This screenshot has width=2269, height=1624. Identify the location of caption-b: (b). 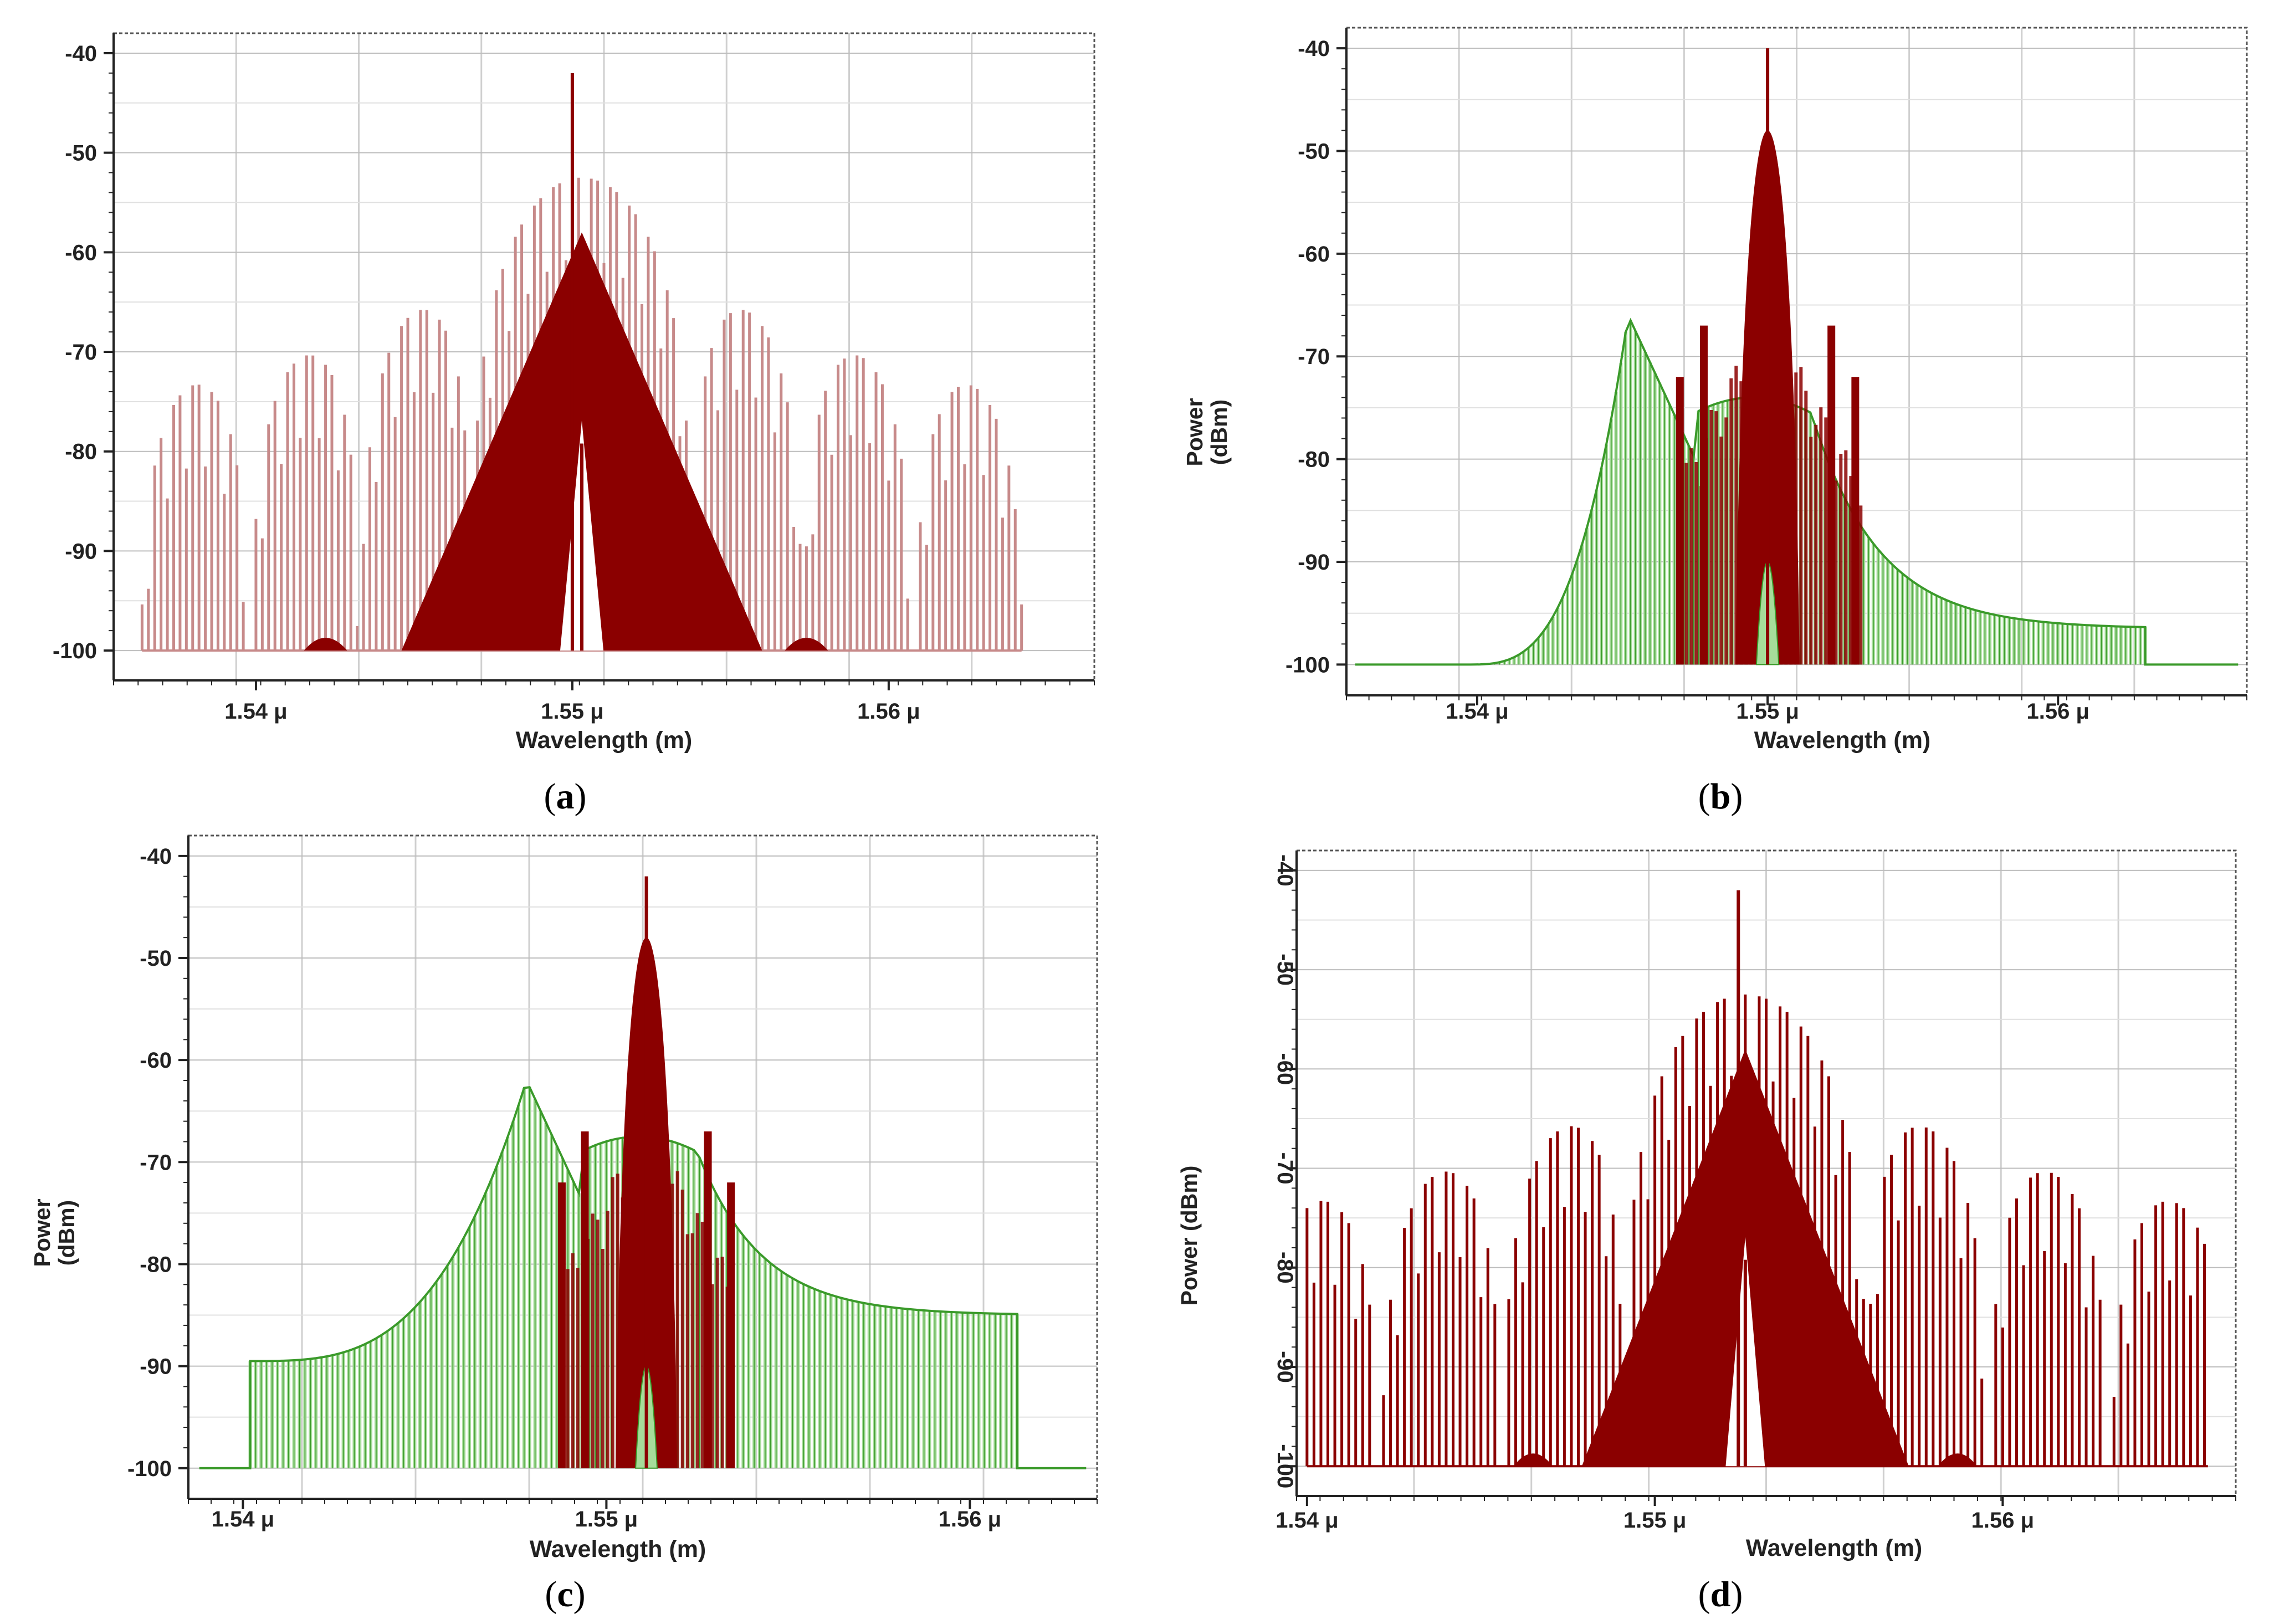
(1721, 797).